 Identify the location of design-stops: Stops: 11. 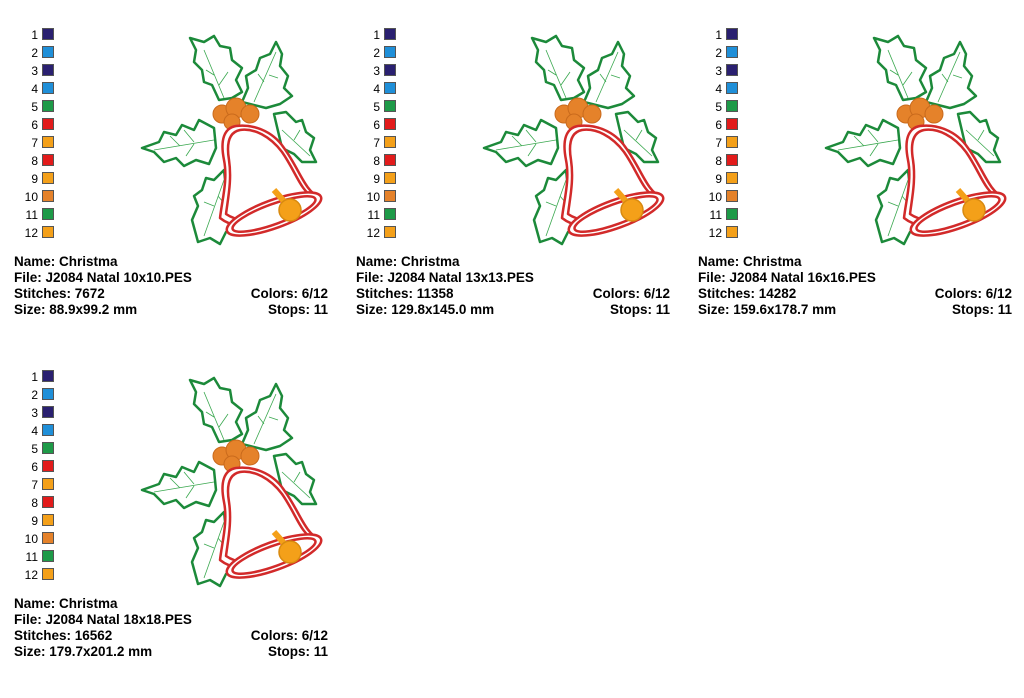
(981, 309).